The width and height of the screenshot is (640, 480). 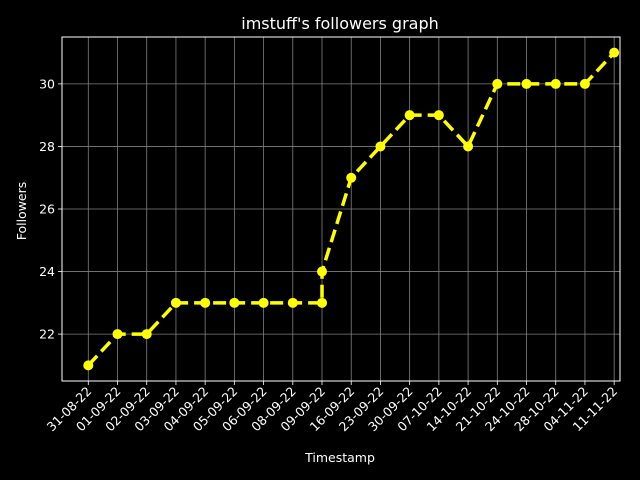 What do you see at coordinates (339, 457) in the screenshot?
I see `x-axis-label: Timestamp` at bounding box center [339, 457].